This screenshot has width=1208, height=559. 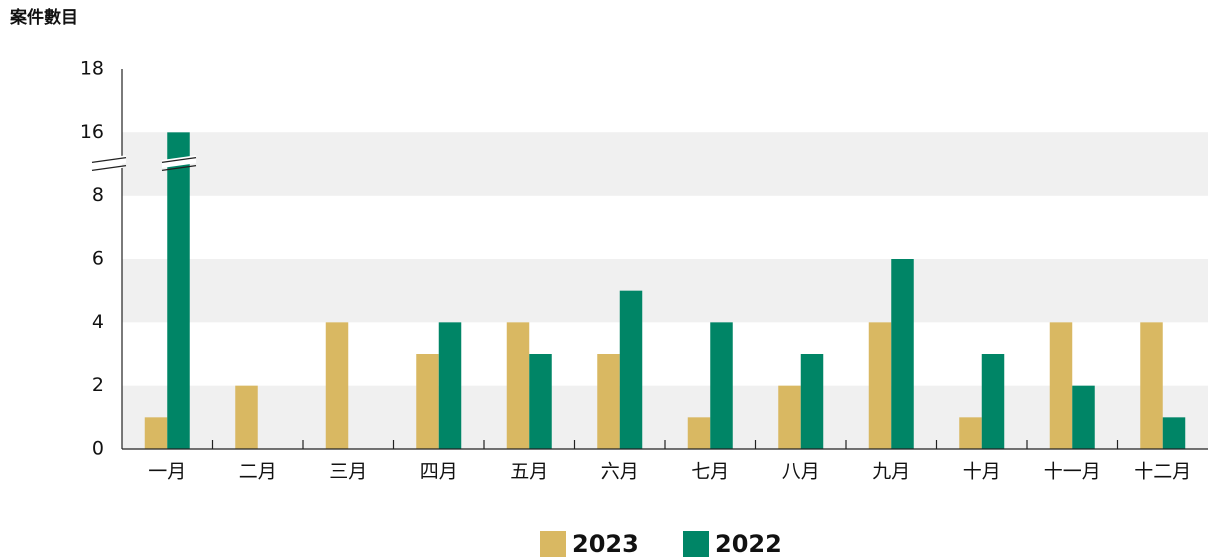 What do you see at coordinates (529, 472) in the screenshot?
I see `x-tick-label: 五月` at bounding box center [529, 472].